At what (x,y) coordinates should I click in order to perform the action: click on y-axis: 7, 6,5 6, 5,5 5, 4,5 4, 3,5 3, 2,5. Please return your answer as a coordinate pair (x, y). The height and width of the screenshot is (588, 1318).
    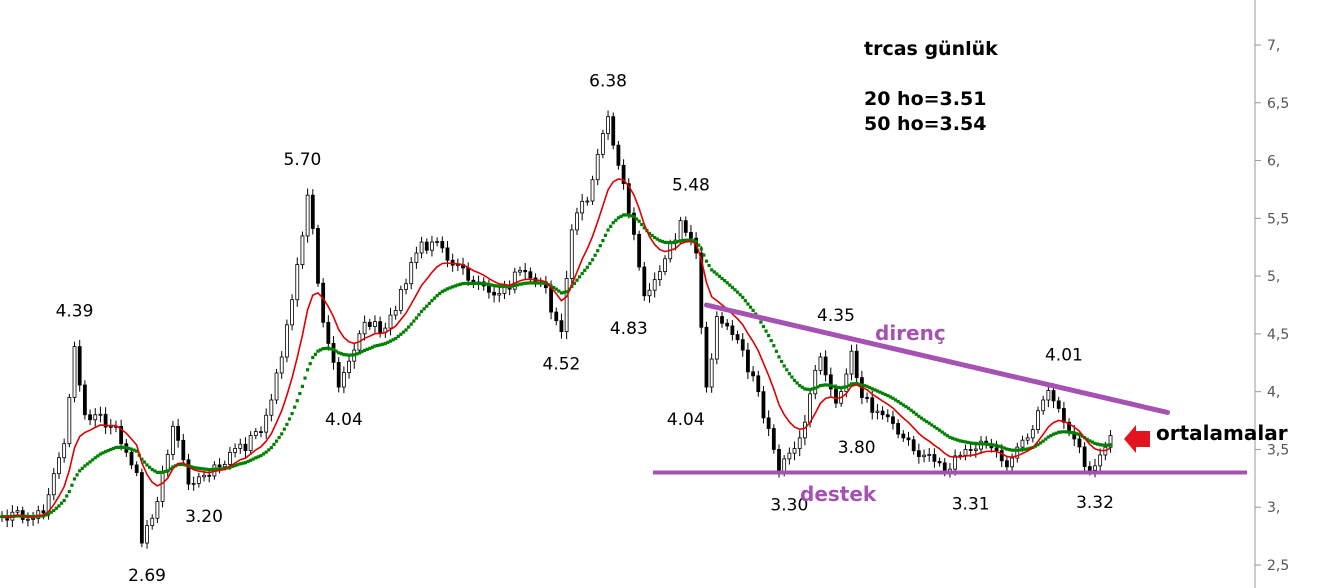
    Looking at the image, I should click on (1271, 294).